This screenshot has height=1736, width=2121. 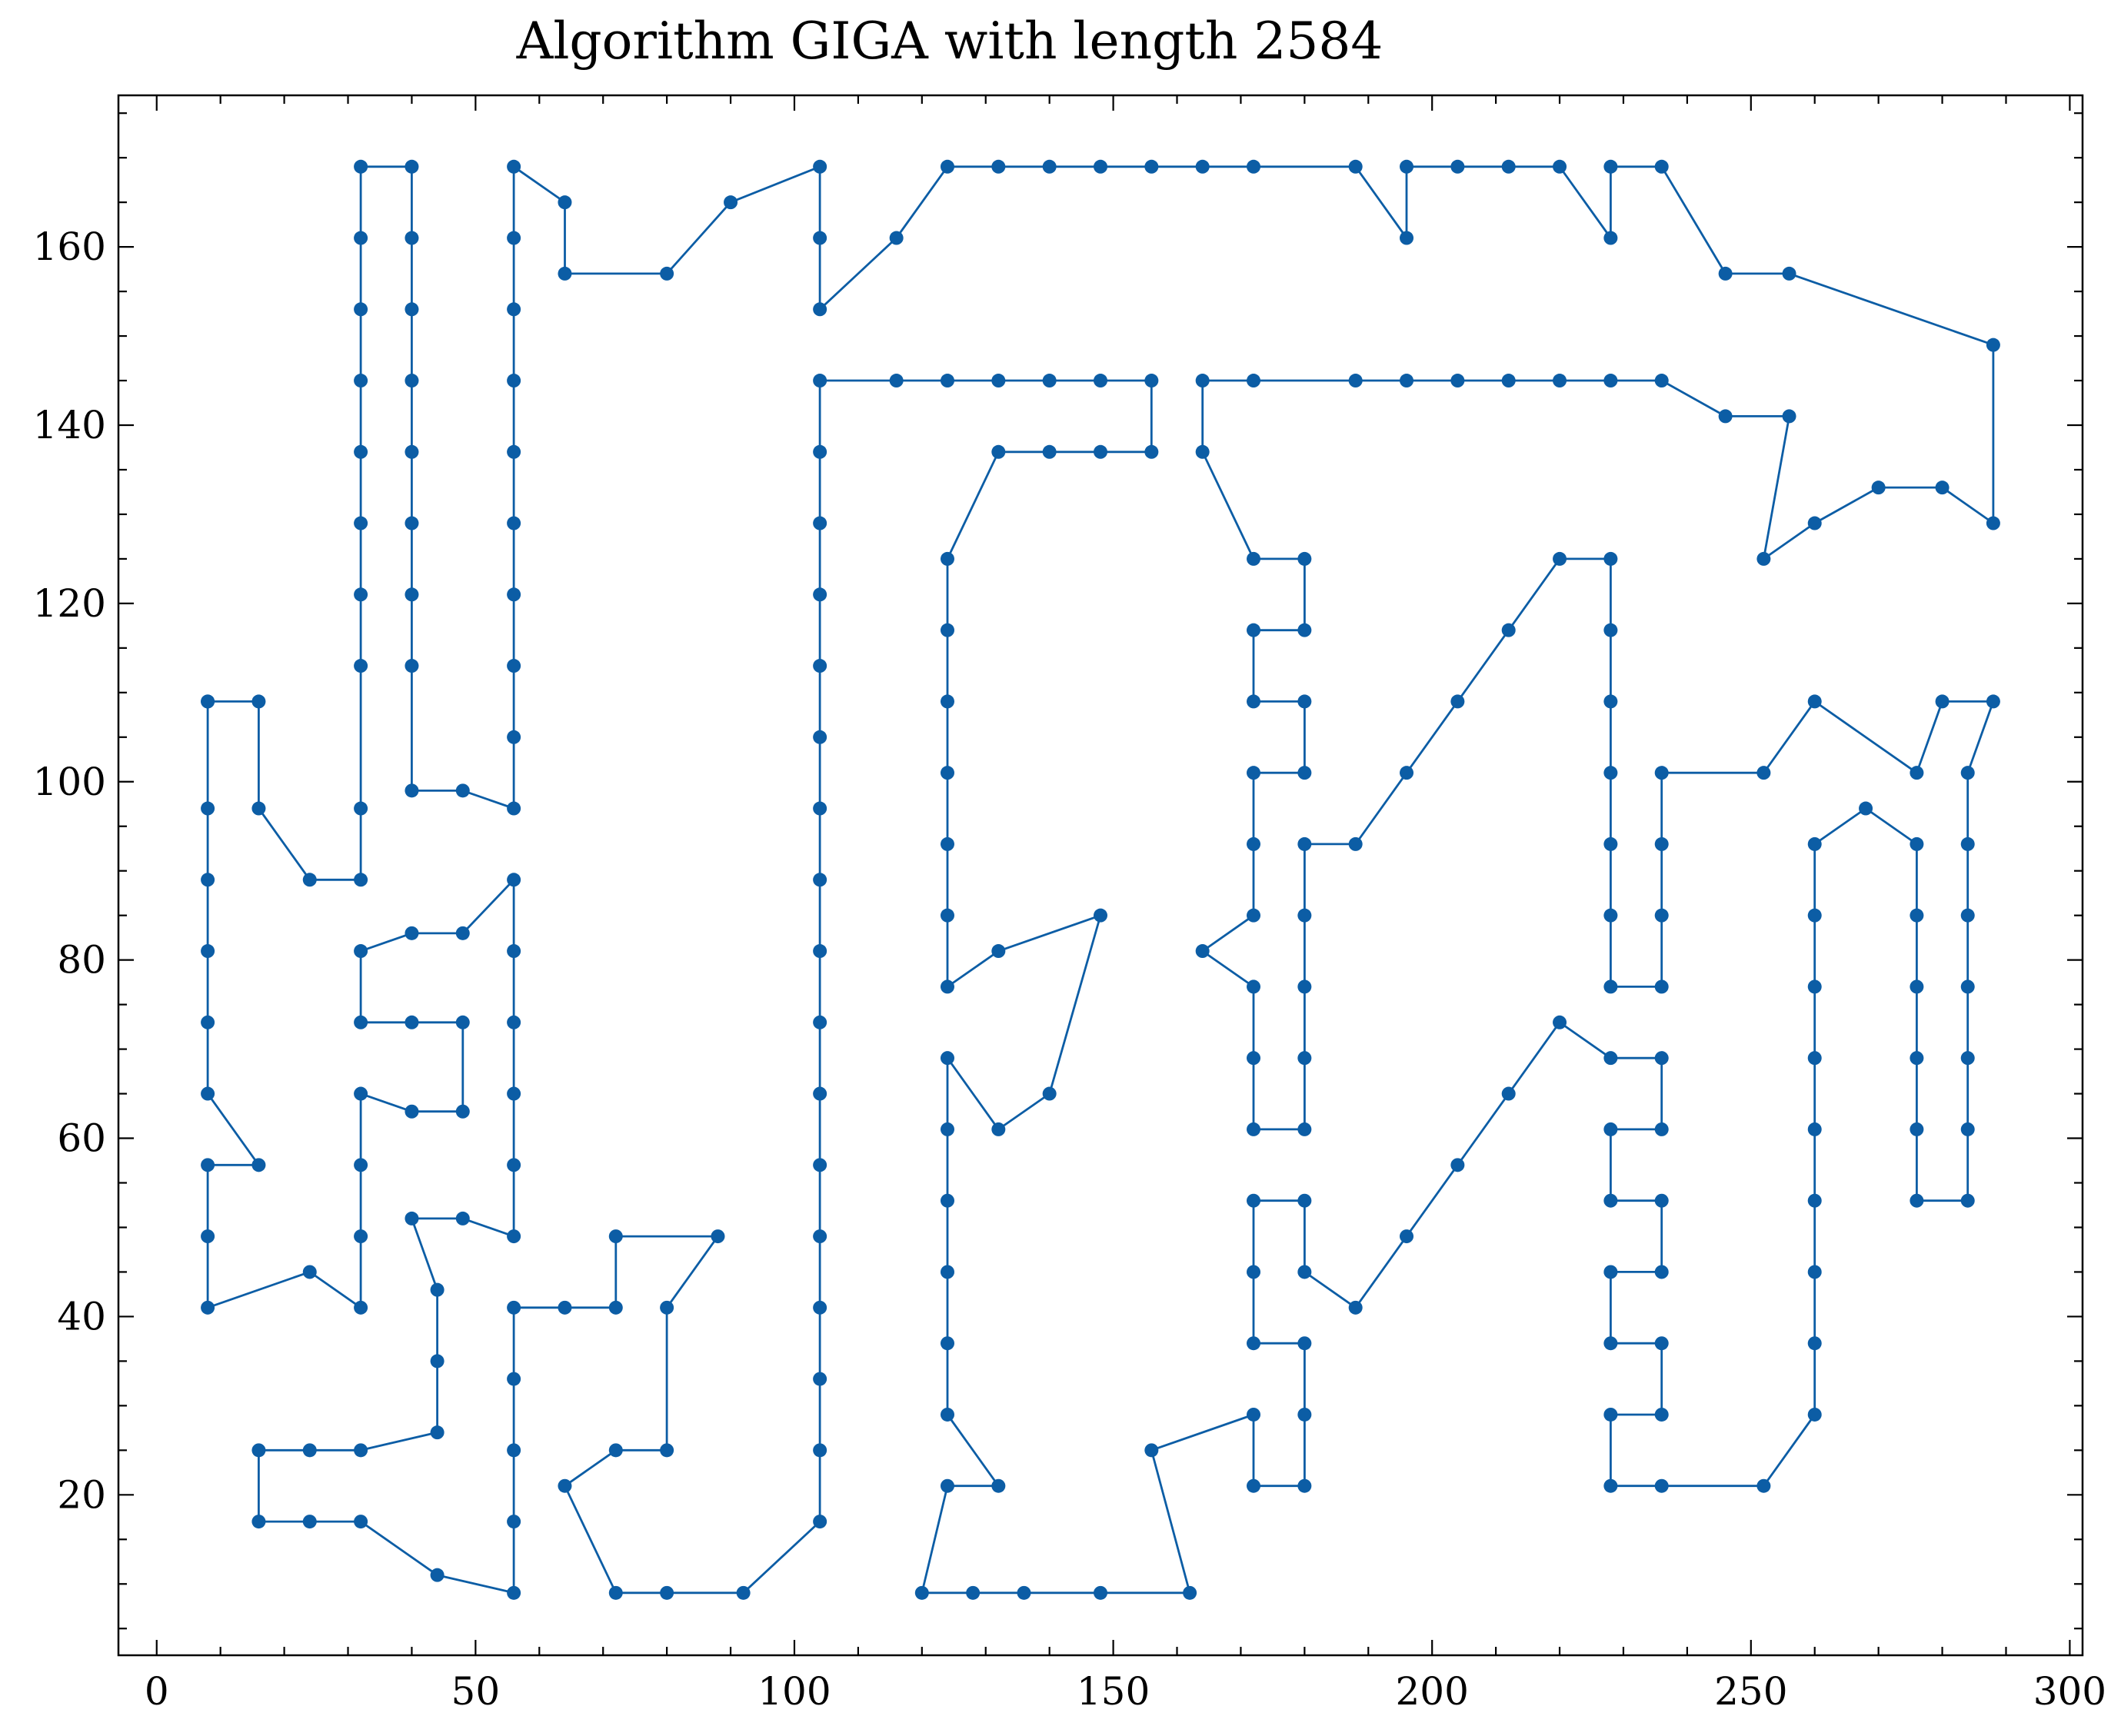 What do you see at coordinates (1431, 1691) in the screenshot?
I see `x-tick-label: 200` at bounding box center [1431, 1691].